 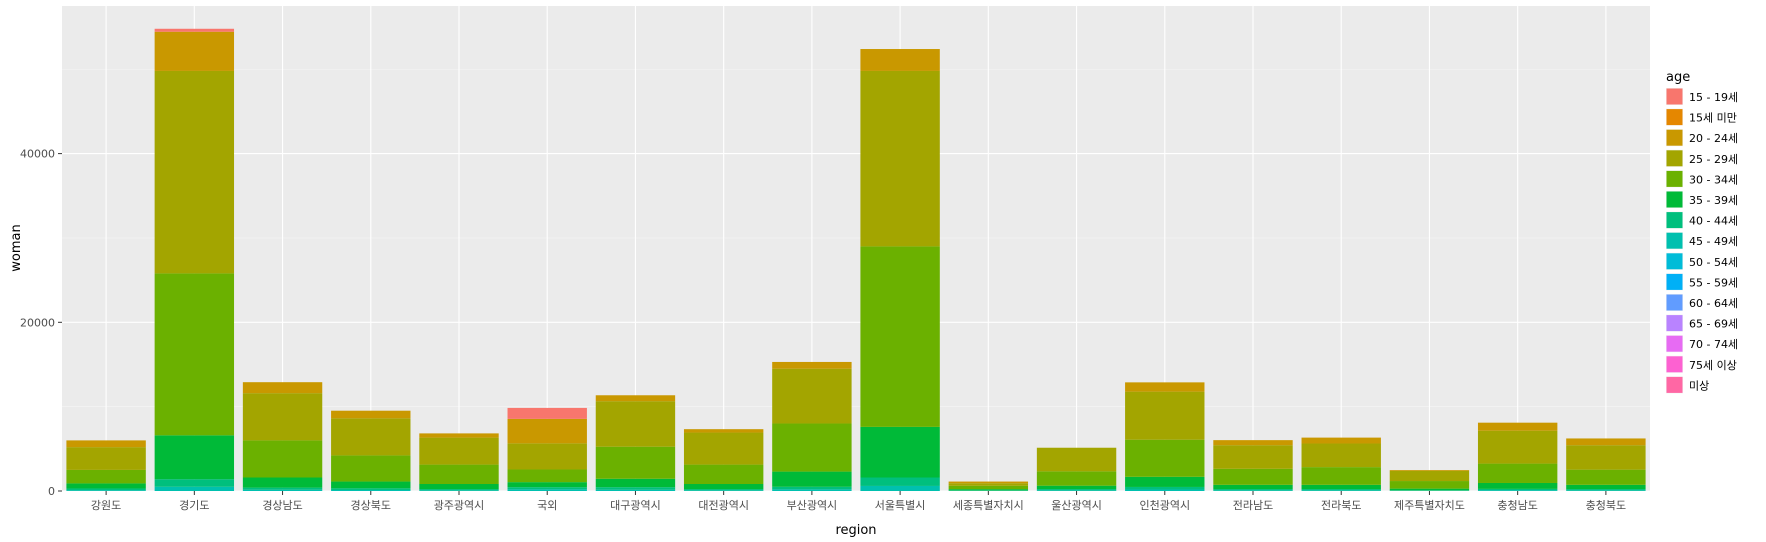 What do you see at coordinates (1713, 200) in the screenshot?
I see `legend-label: 35 - 39세` at bounding box center [1713, 200].